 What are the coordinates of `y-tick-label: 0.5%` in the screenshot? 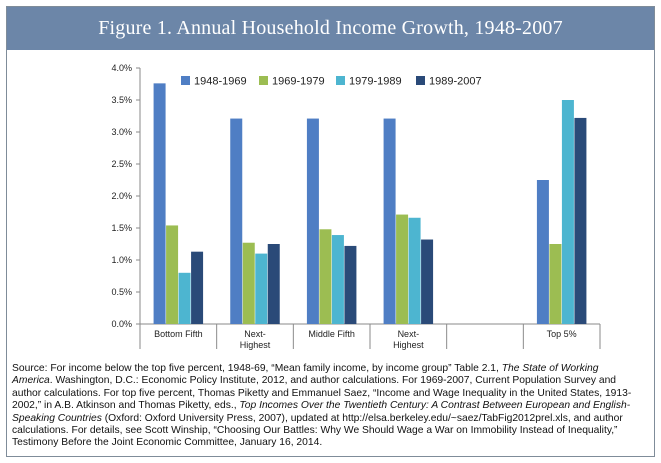 It's located at (121, 292).